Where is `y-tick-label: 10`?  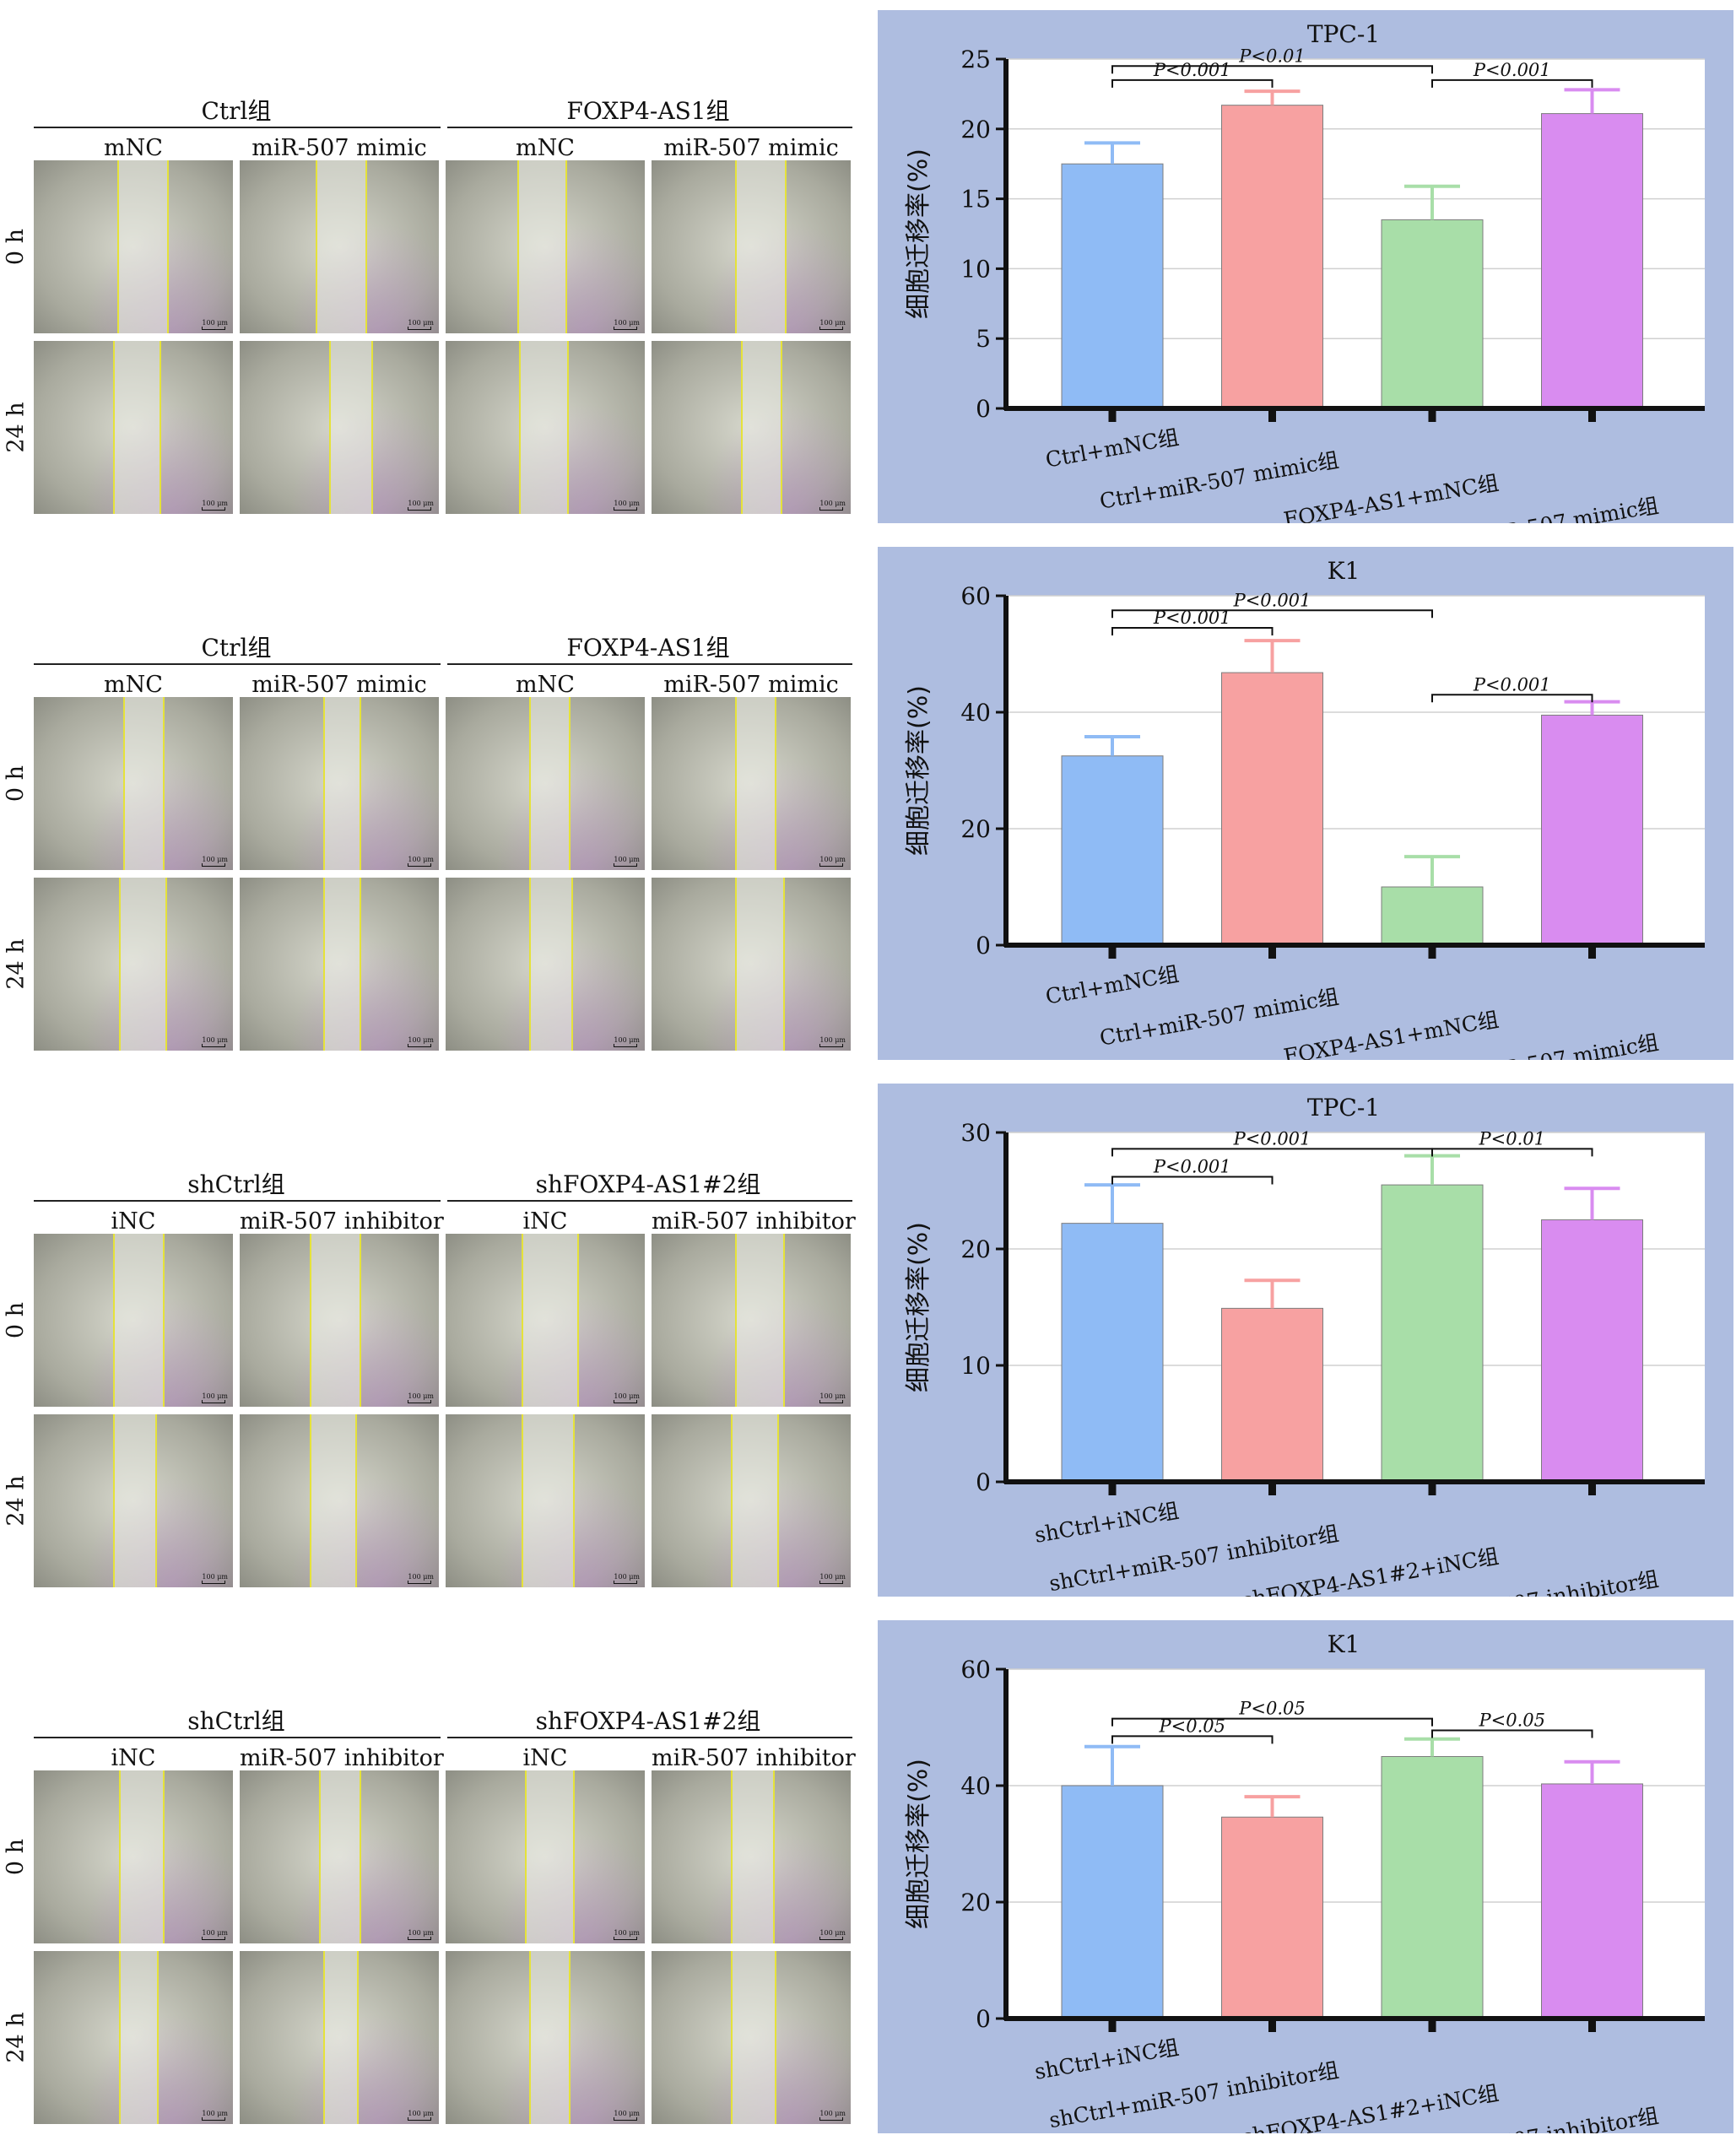 y-tick-label: 10 is located at coordinates (975, 269).